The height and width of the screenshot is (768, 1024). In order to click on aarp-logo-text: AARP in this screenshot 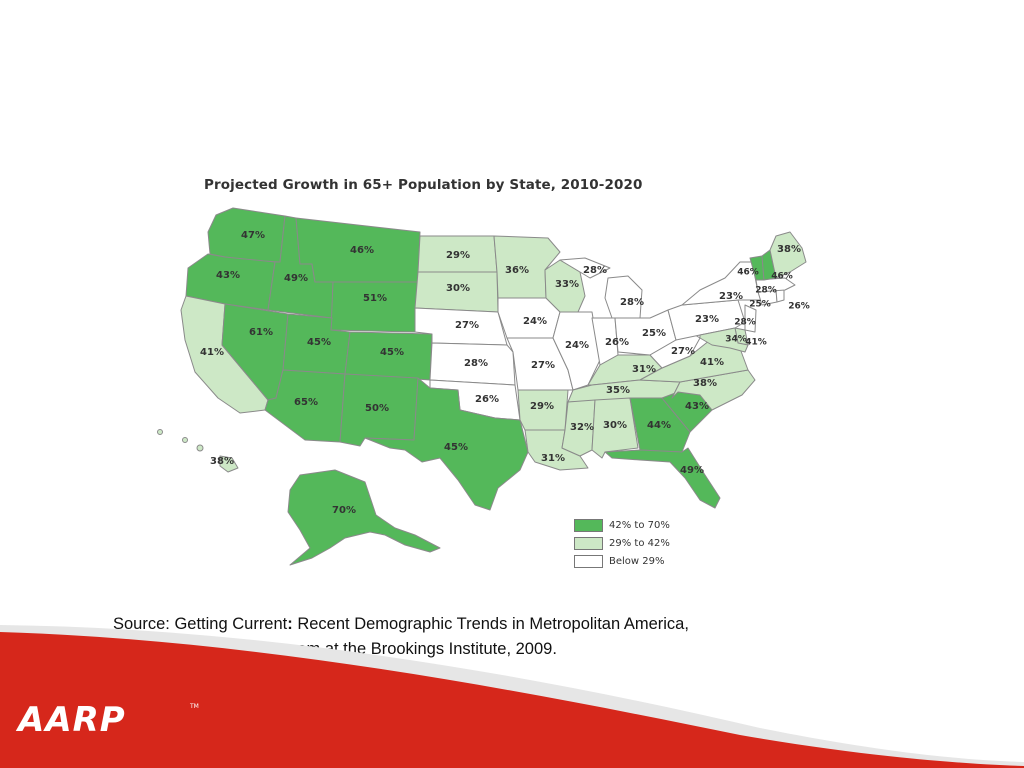, I will do `click(70, 719)`.